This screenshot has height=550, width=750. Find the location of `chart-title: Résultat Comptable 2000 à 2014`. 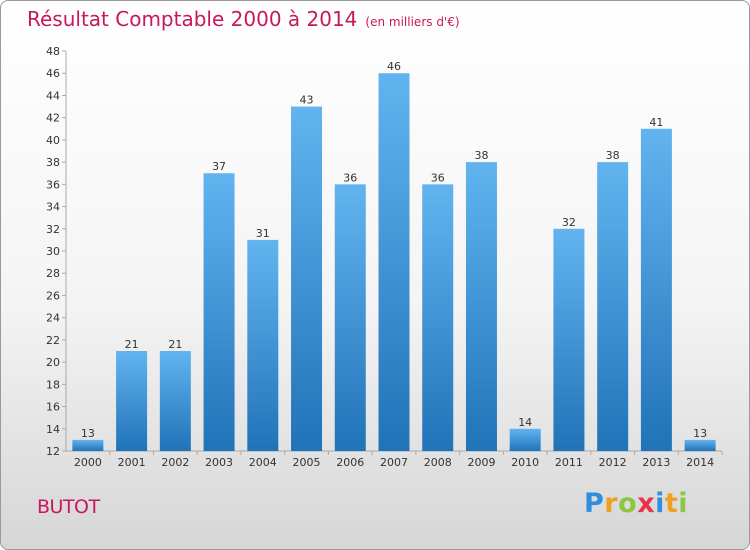

chart-title: Résultat Comptable 2000 à 2014 is located at coordinates (192, 19).